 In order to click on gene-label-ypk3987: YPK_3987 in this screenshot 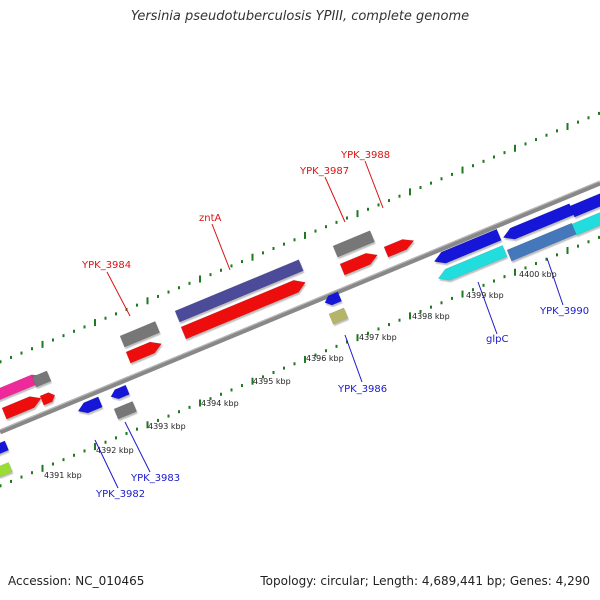, I will do `click(324, 171)`.